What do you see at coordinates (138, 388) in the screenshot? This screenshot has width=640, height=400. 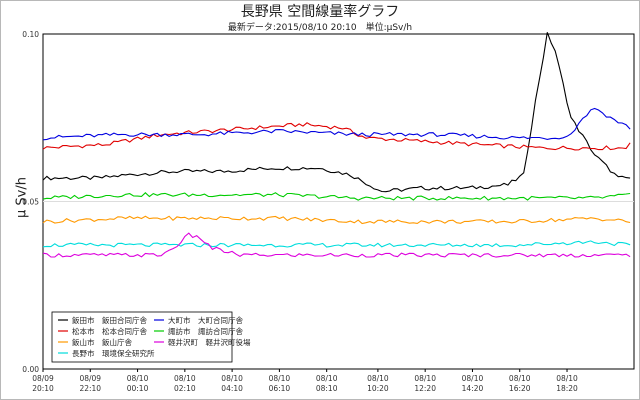 I see `x-tick-time: 00:10` at bounding box center [138, 388].